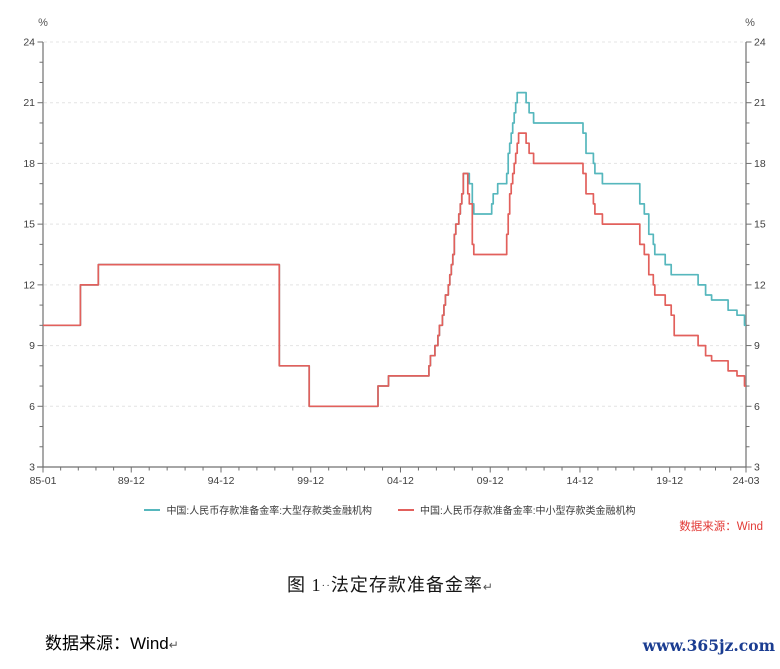  Describe the element at coordinates (721, 527) in the screenshot. I see `wind-source-note: 数据来源：Wind` at that location.